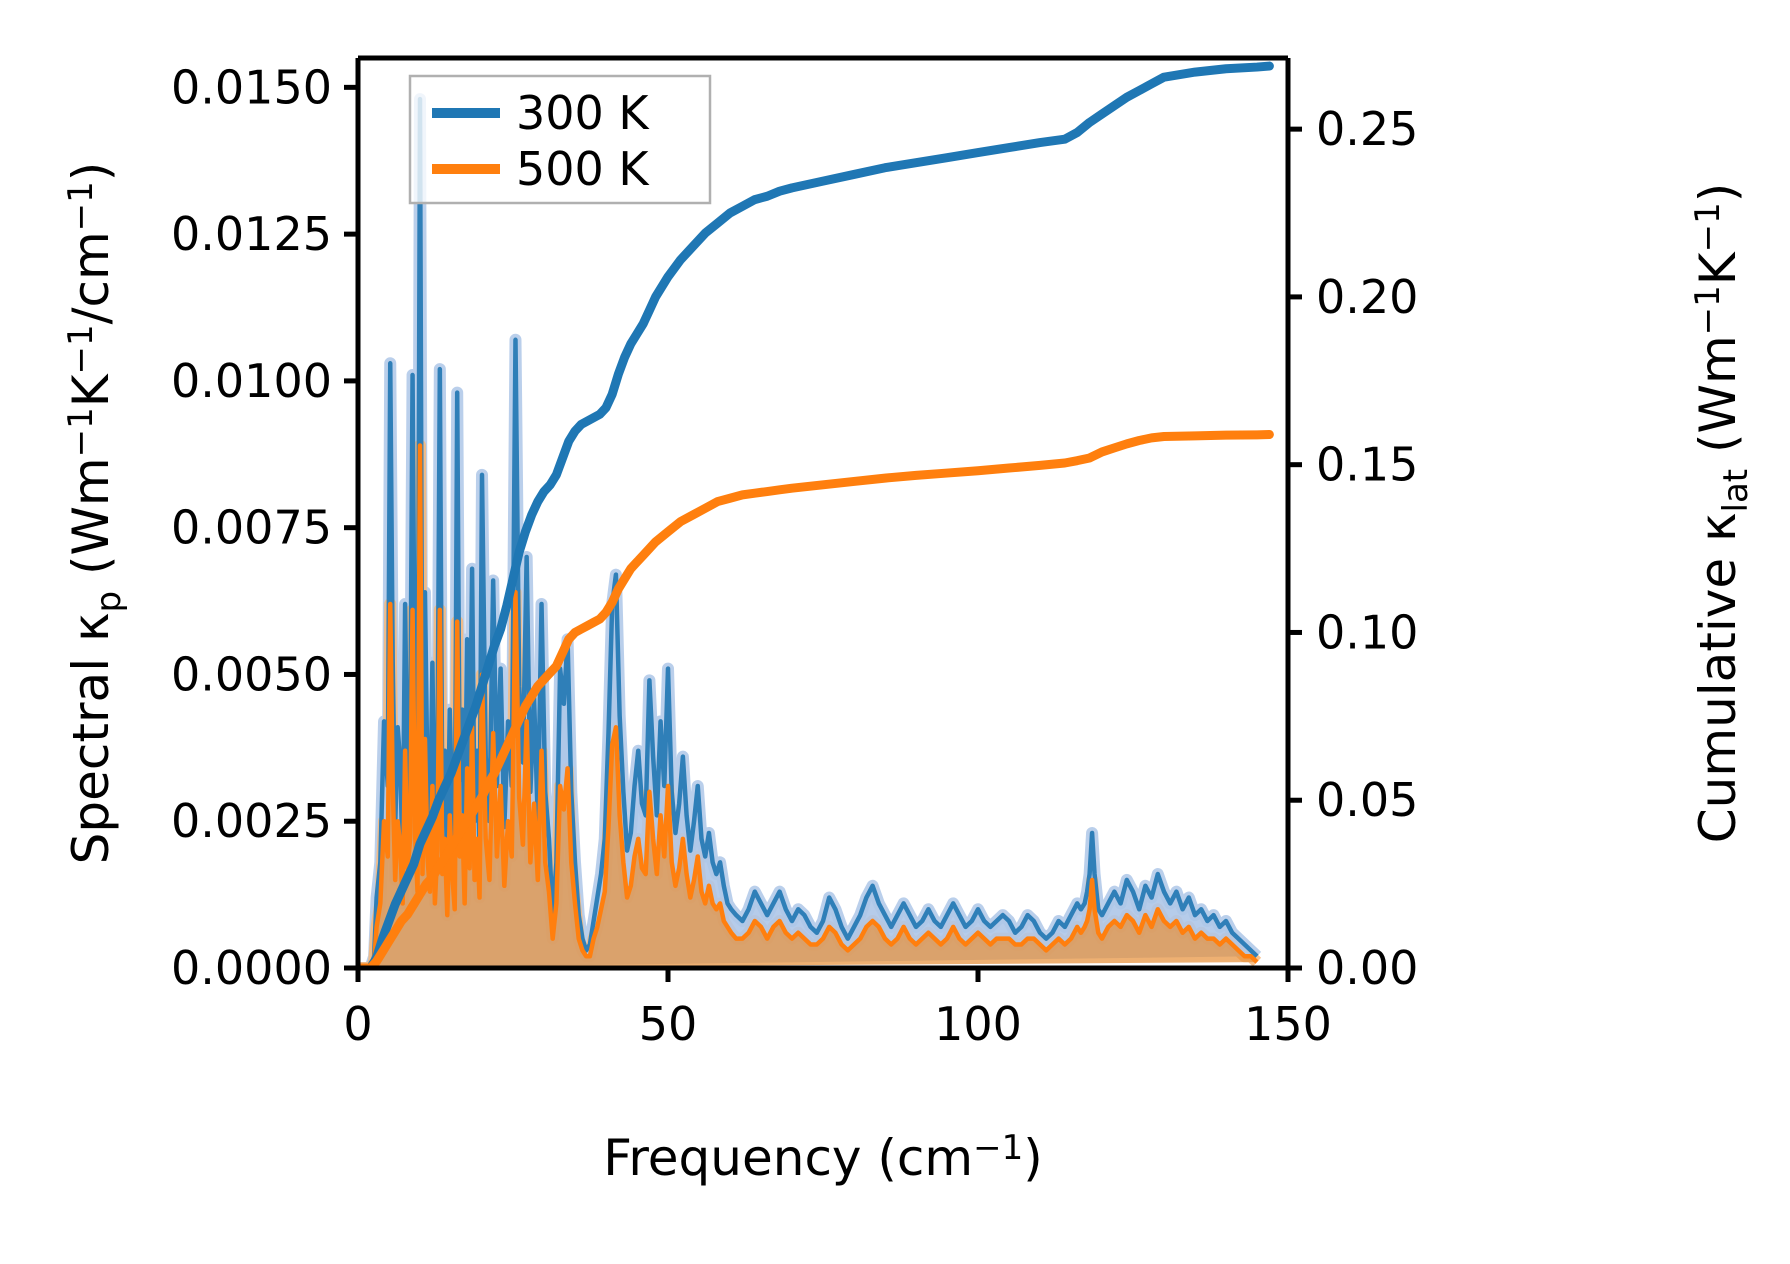 The image size is (1790, 1264). What do you see at coordinates (251, 821) in the screenshot?
I see `y-tick-label-left: 0.0025` at bounding box center [251, 821].